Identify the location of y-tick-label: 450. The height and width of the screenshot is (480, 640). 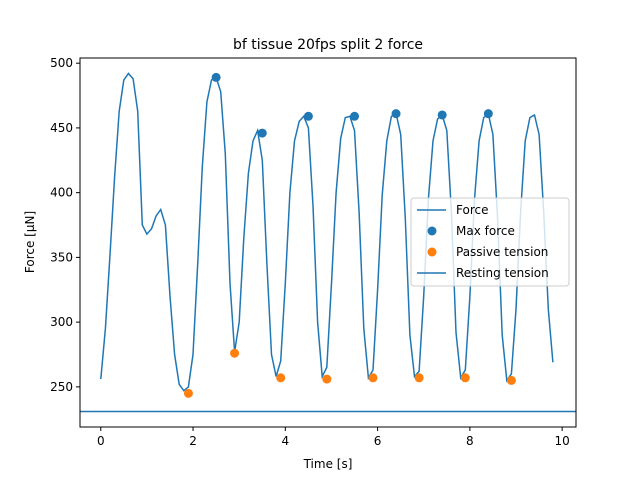
(61, 128).